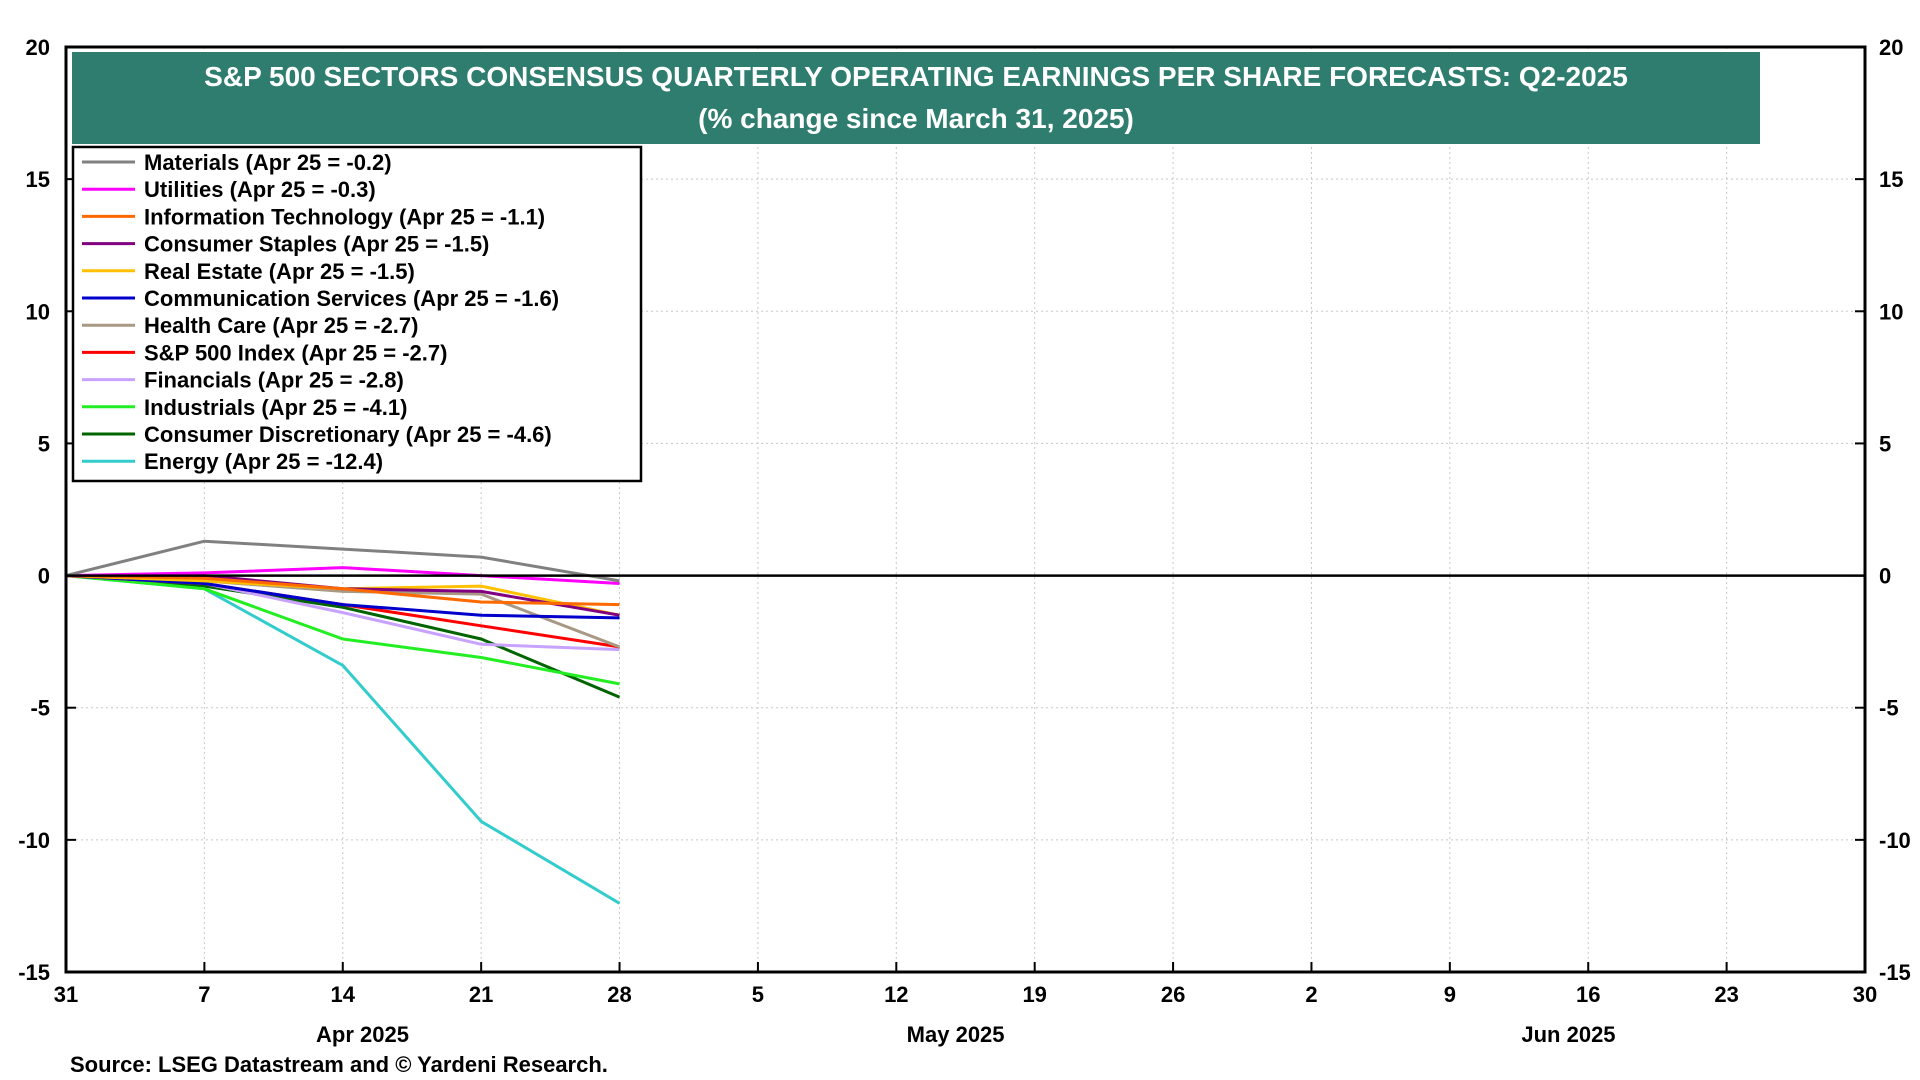 The height and width of the screenshot is (1080, 1920). What do you see at coordinates (44, 576) in the screenshot?
I see `y-tick-label-left: 0` at bounding box center [44, 576].